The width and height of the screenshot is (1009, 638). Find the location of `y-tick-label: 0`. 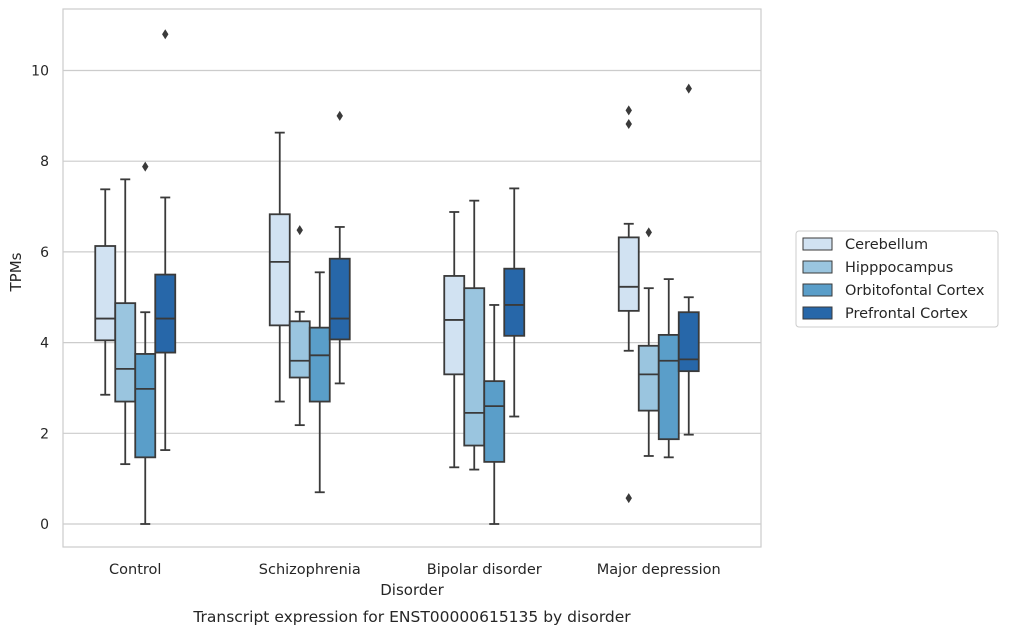

y-tick-label: 0 is located at coordinates (44, 525).